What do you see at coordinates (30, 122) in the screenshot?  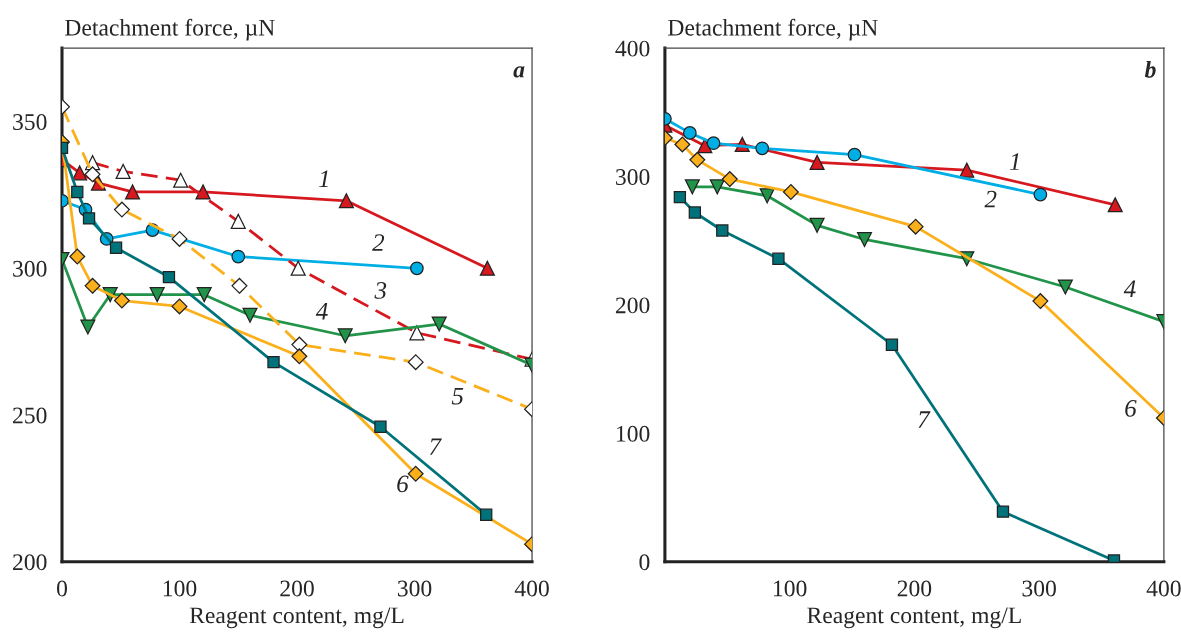 I see `y-tick-label: 350` at bounding box center [30, 122].